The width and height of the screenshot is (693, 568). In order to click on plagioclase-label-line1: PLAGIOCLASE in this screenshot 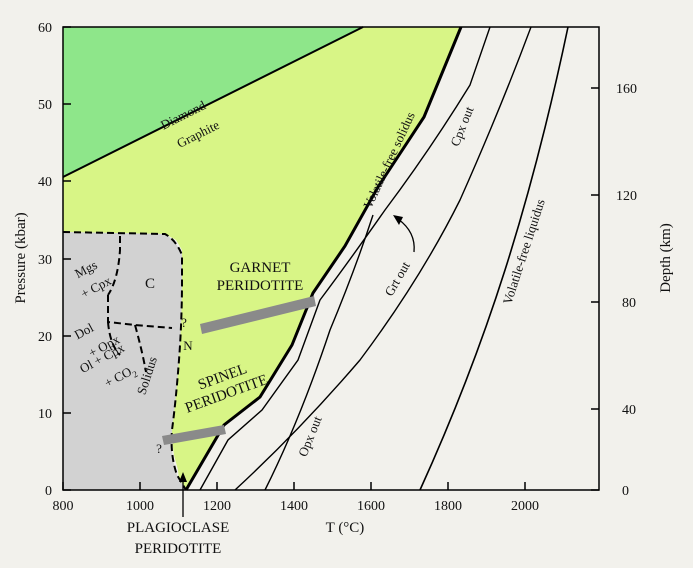, I will do `click(178, 528)`.